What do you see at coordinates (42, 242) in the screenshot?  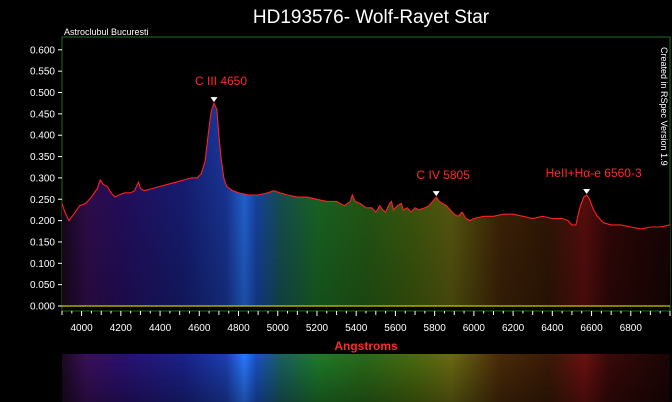 I see `y-tick-label: 0.150` at bounding box center [42, 242].